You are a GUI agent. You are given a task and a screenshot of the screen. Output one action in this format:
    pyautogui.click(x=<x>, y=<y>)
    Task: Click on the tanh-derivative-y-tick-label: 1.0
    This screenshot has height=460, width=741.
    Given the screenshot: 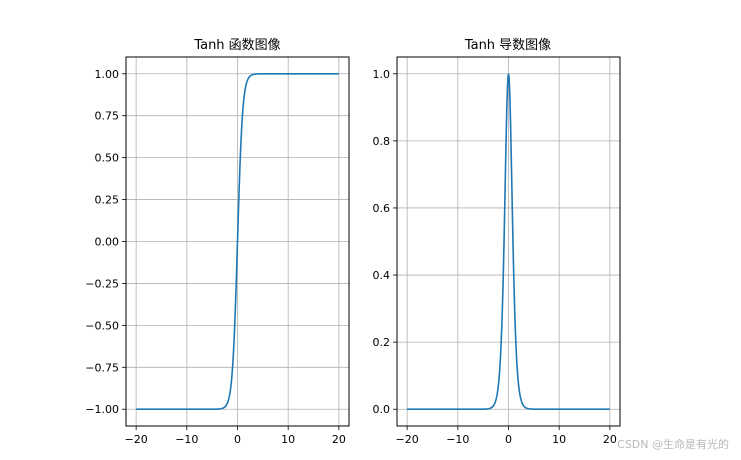 What is the action you would take?
    pyautogui.click(x=382, y=74)
    